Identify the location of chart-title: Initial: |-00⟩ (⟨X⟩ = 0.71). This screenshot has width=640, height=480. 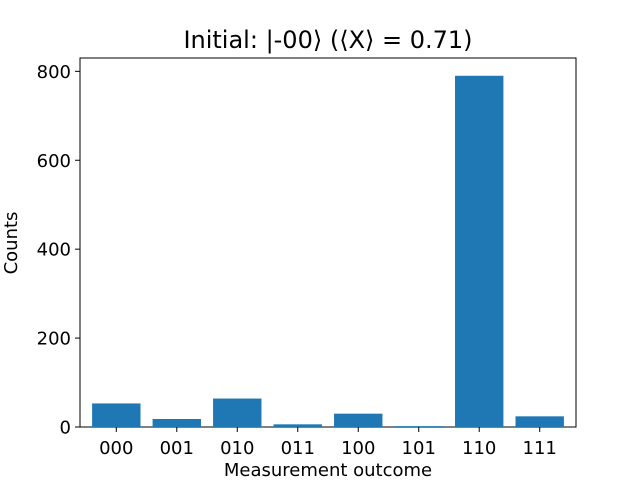
(327, 40).